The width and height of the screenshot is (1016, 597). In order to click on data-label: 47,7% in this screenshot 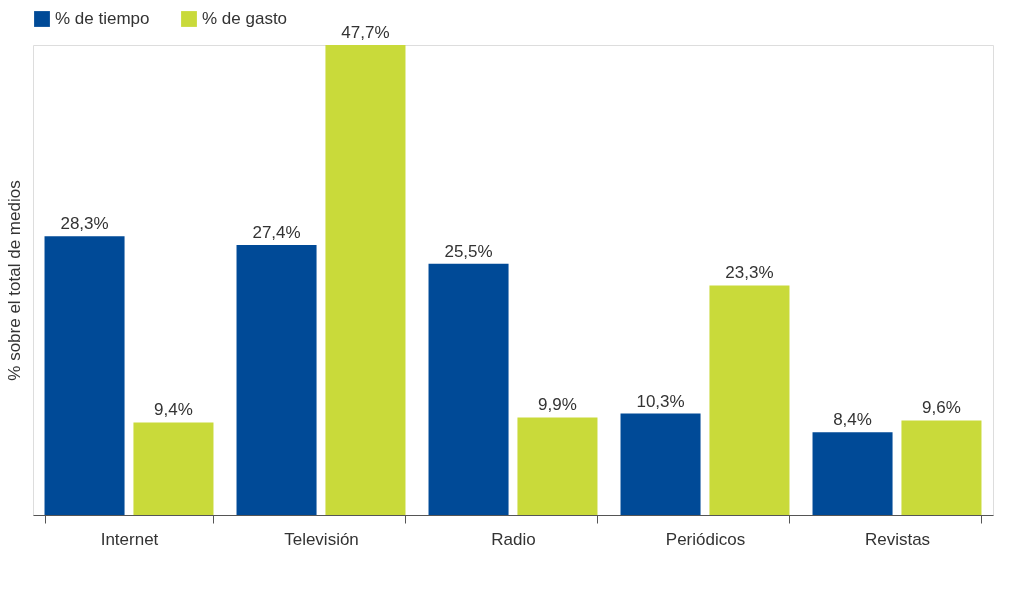, I will do `click(365, 32)`.